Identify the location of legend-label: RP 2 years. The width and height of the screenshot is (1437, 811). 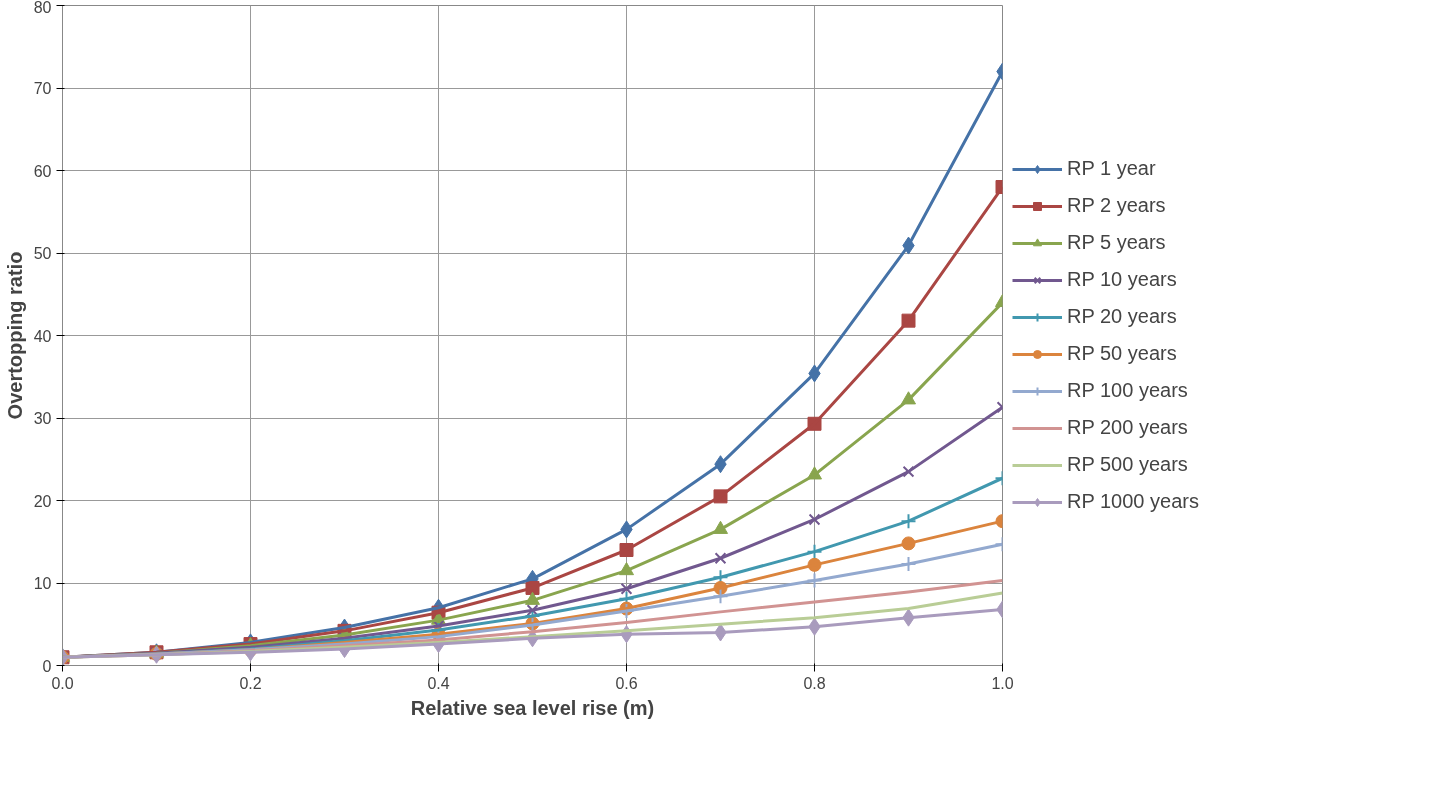
(1116, 205).